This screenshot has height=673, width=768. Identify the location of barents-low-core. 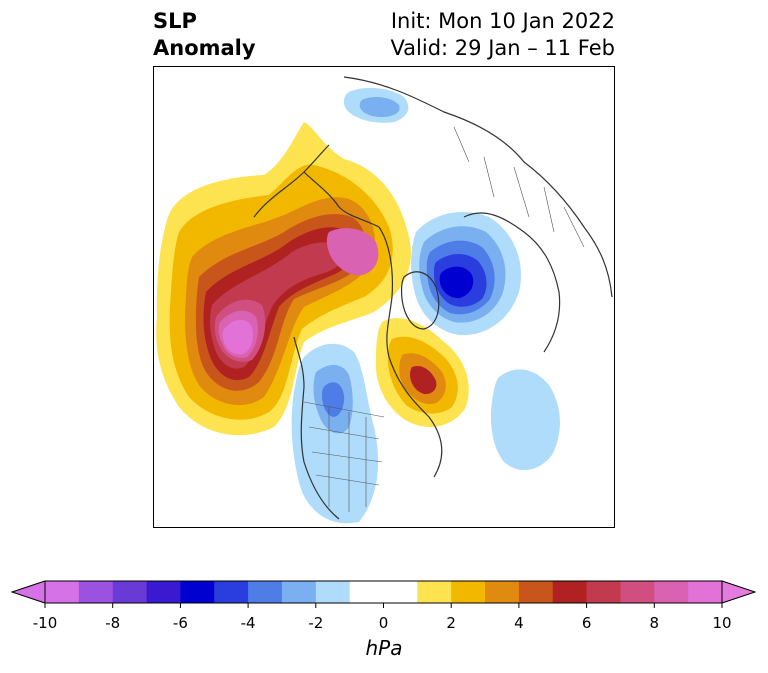
(456, 282).